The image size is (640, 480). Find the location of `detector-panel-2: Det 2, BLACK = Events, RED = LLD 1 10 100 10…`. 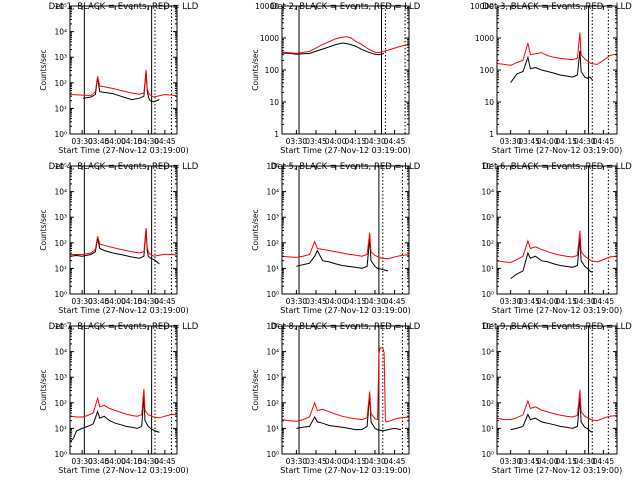

detector-panel-2: Det 2, BLACK = Events, RED = LLD 1 10 100 10… is located at coordinates (336, 78).